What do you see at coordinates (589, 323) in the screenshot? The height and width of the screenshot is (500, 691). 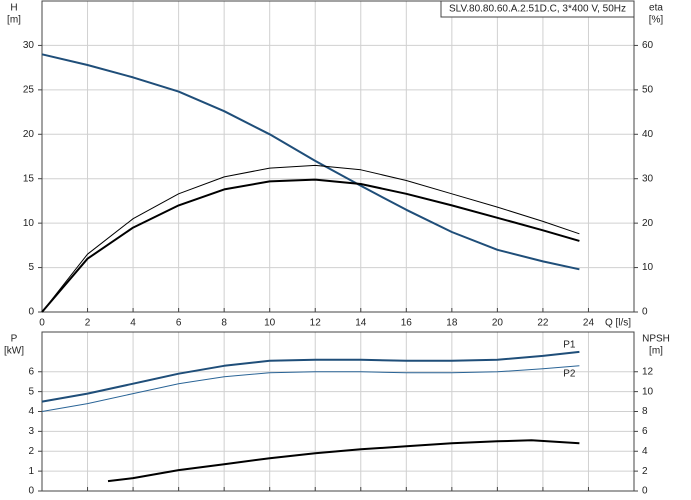 I see `x-tick-label: 24` at bounding box center [589, 323].